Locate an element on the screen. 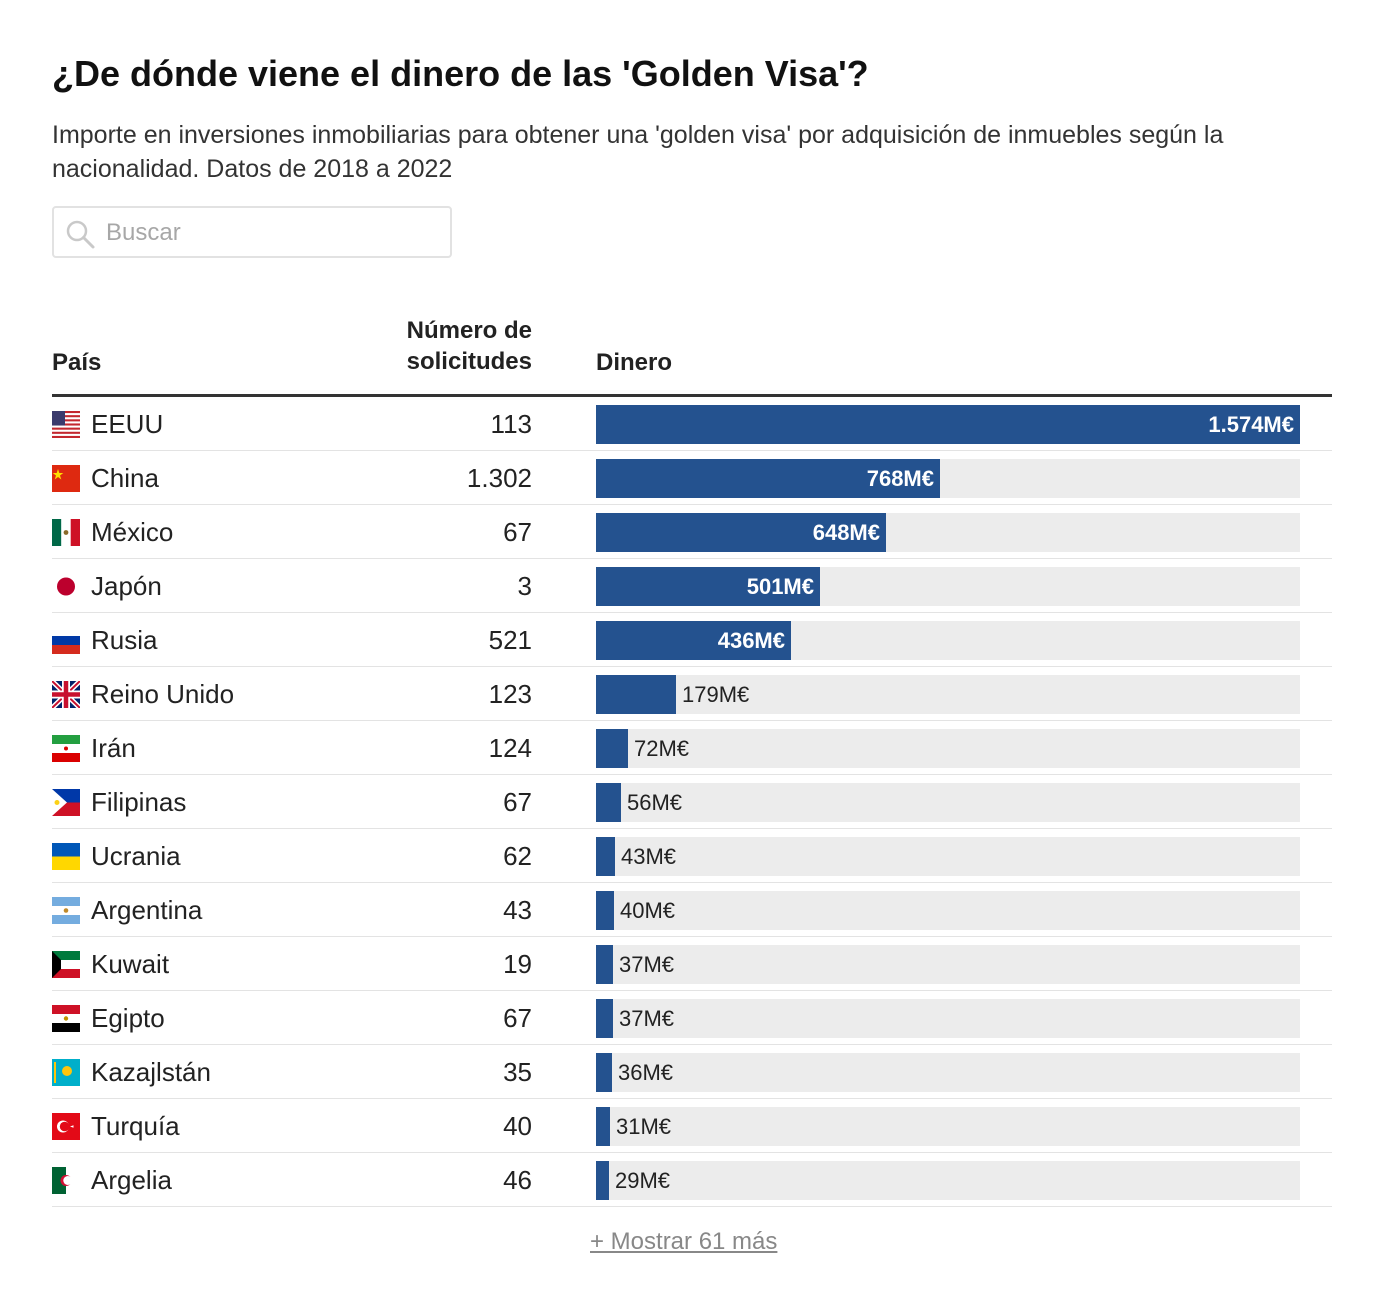 The width and height of the screenshot is (1380, 1300). mexico-flag-icon is located at coordinates (66, 532).